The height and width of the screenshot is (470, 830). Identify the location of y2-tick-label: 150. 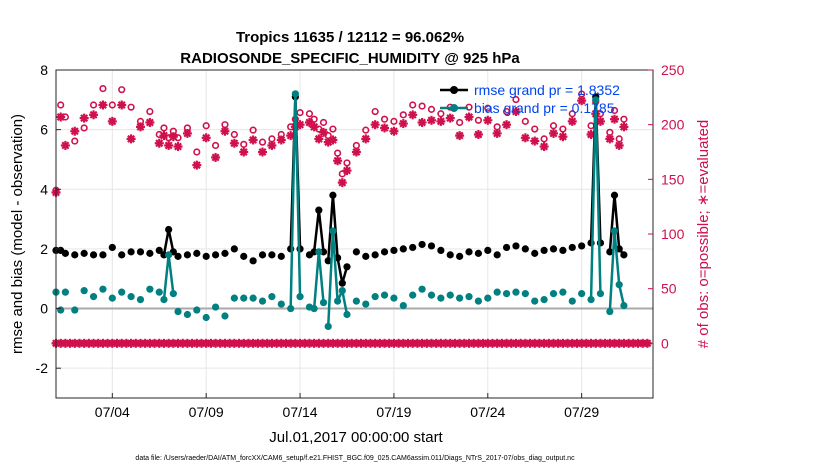
(673, 179).